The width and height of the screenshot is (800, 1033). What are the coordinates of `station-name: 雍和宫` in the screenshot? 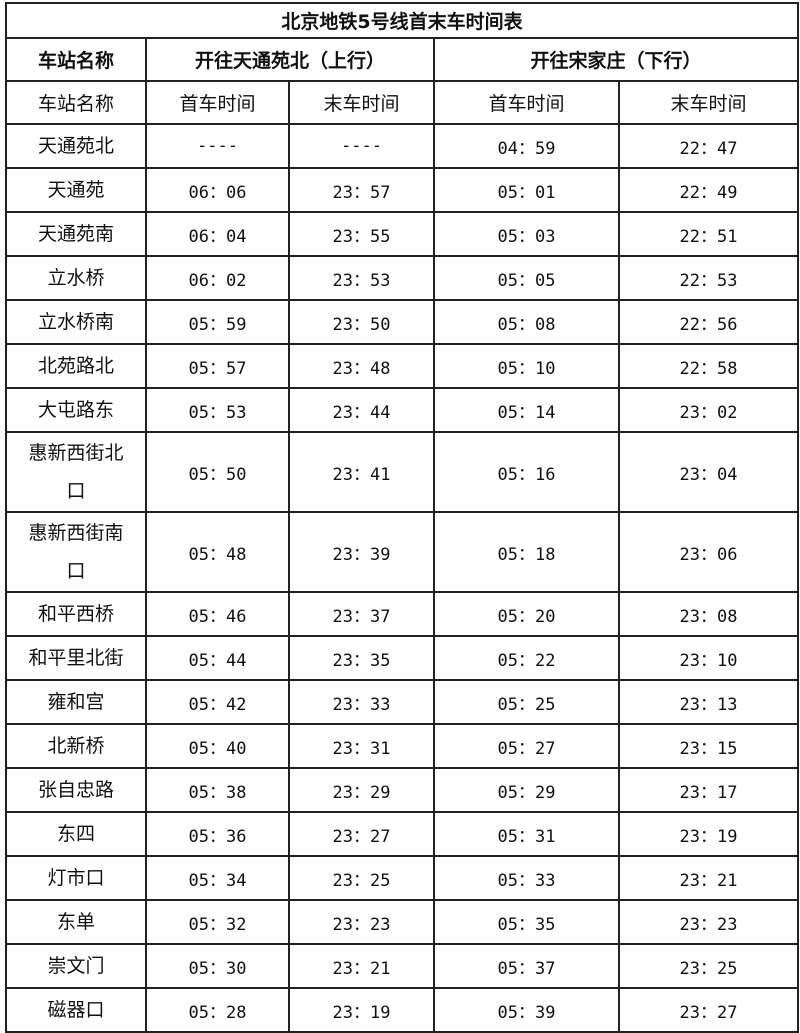 It's located at (76, 702).